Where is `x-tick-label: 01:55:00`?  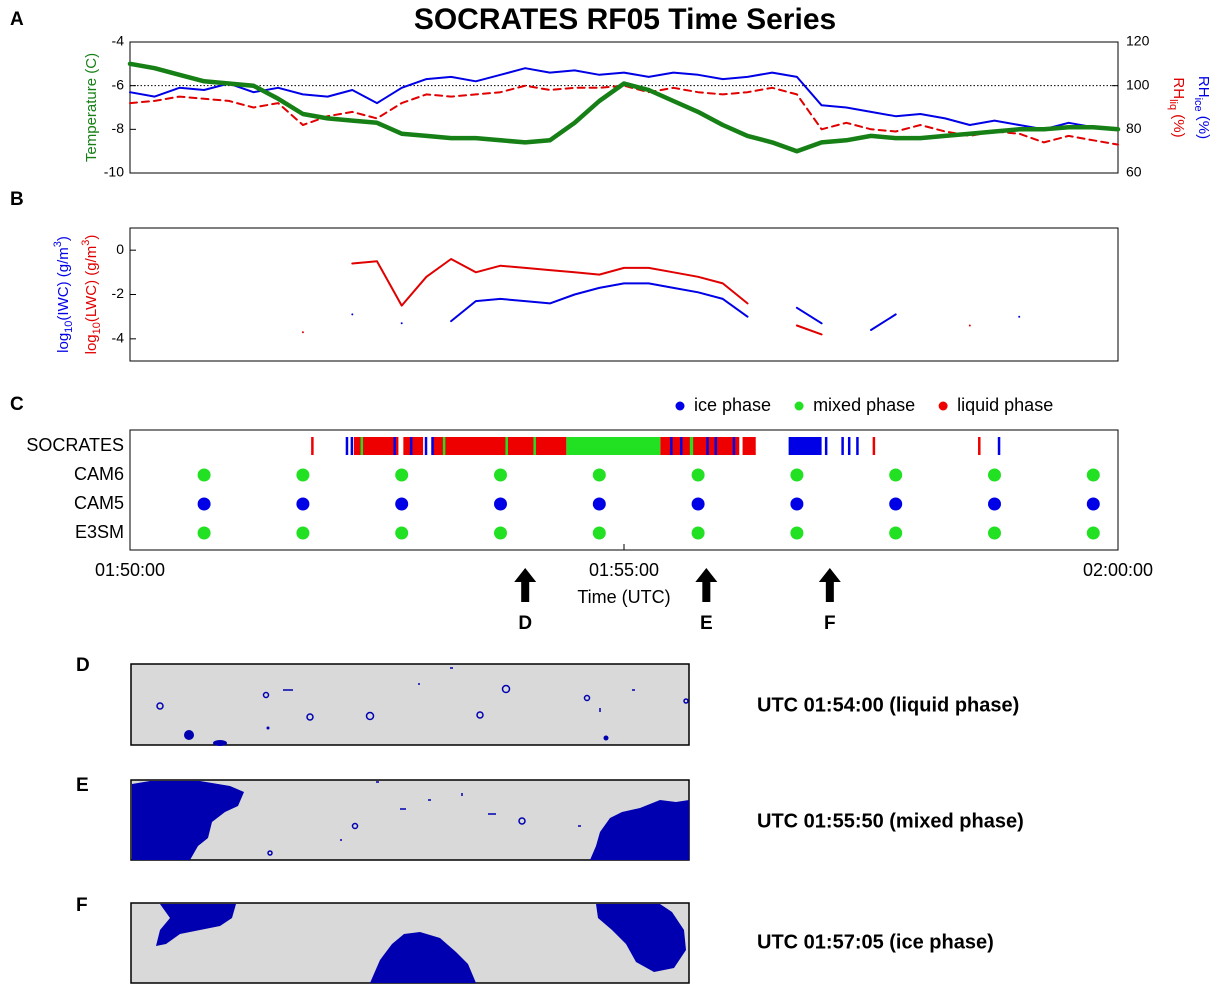
x-tick-label: 01:55:00 is located at coordinates (624, 570).